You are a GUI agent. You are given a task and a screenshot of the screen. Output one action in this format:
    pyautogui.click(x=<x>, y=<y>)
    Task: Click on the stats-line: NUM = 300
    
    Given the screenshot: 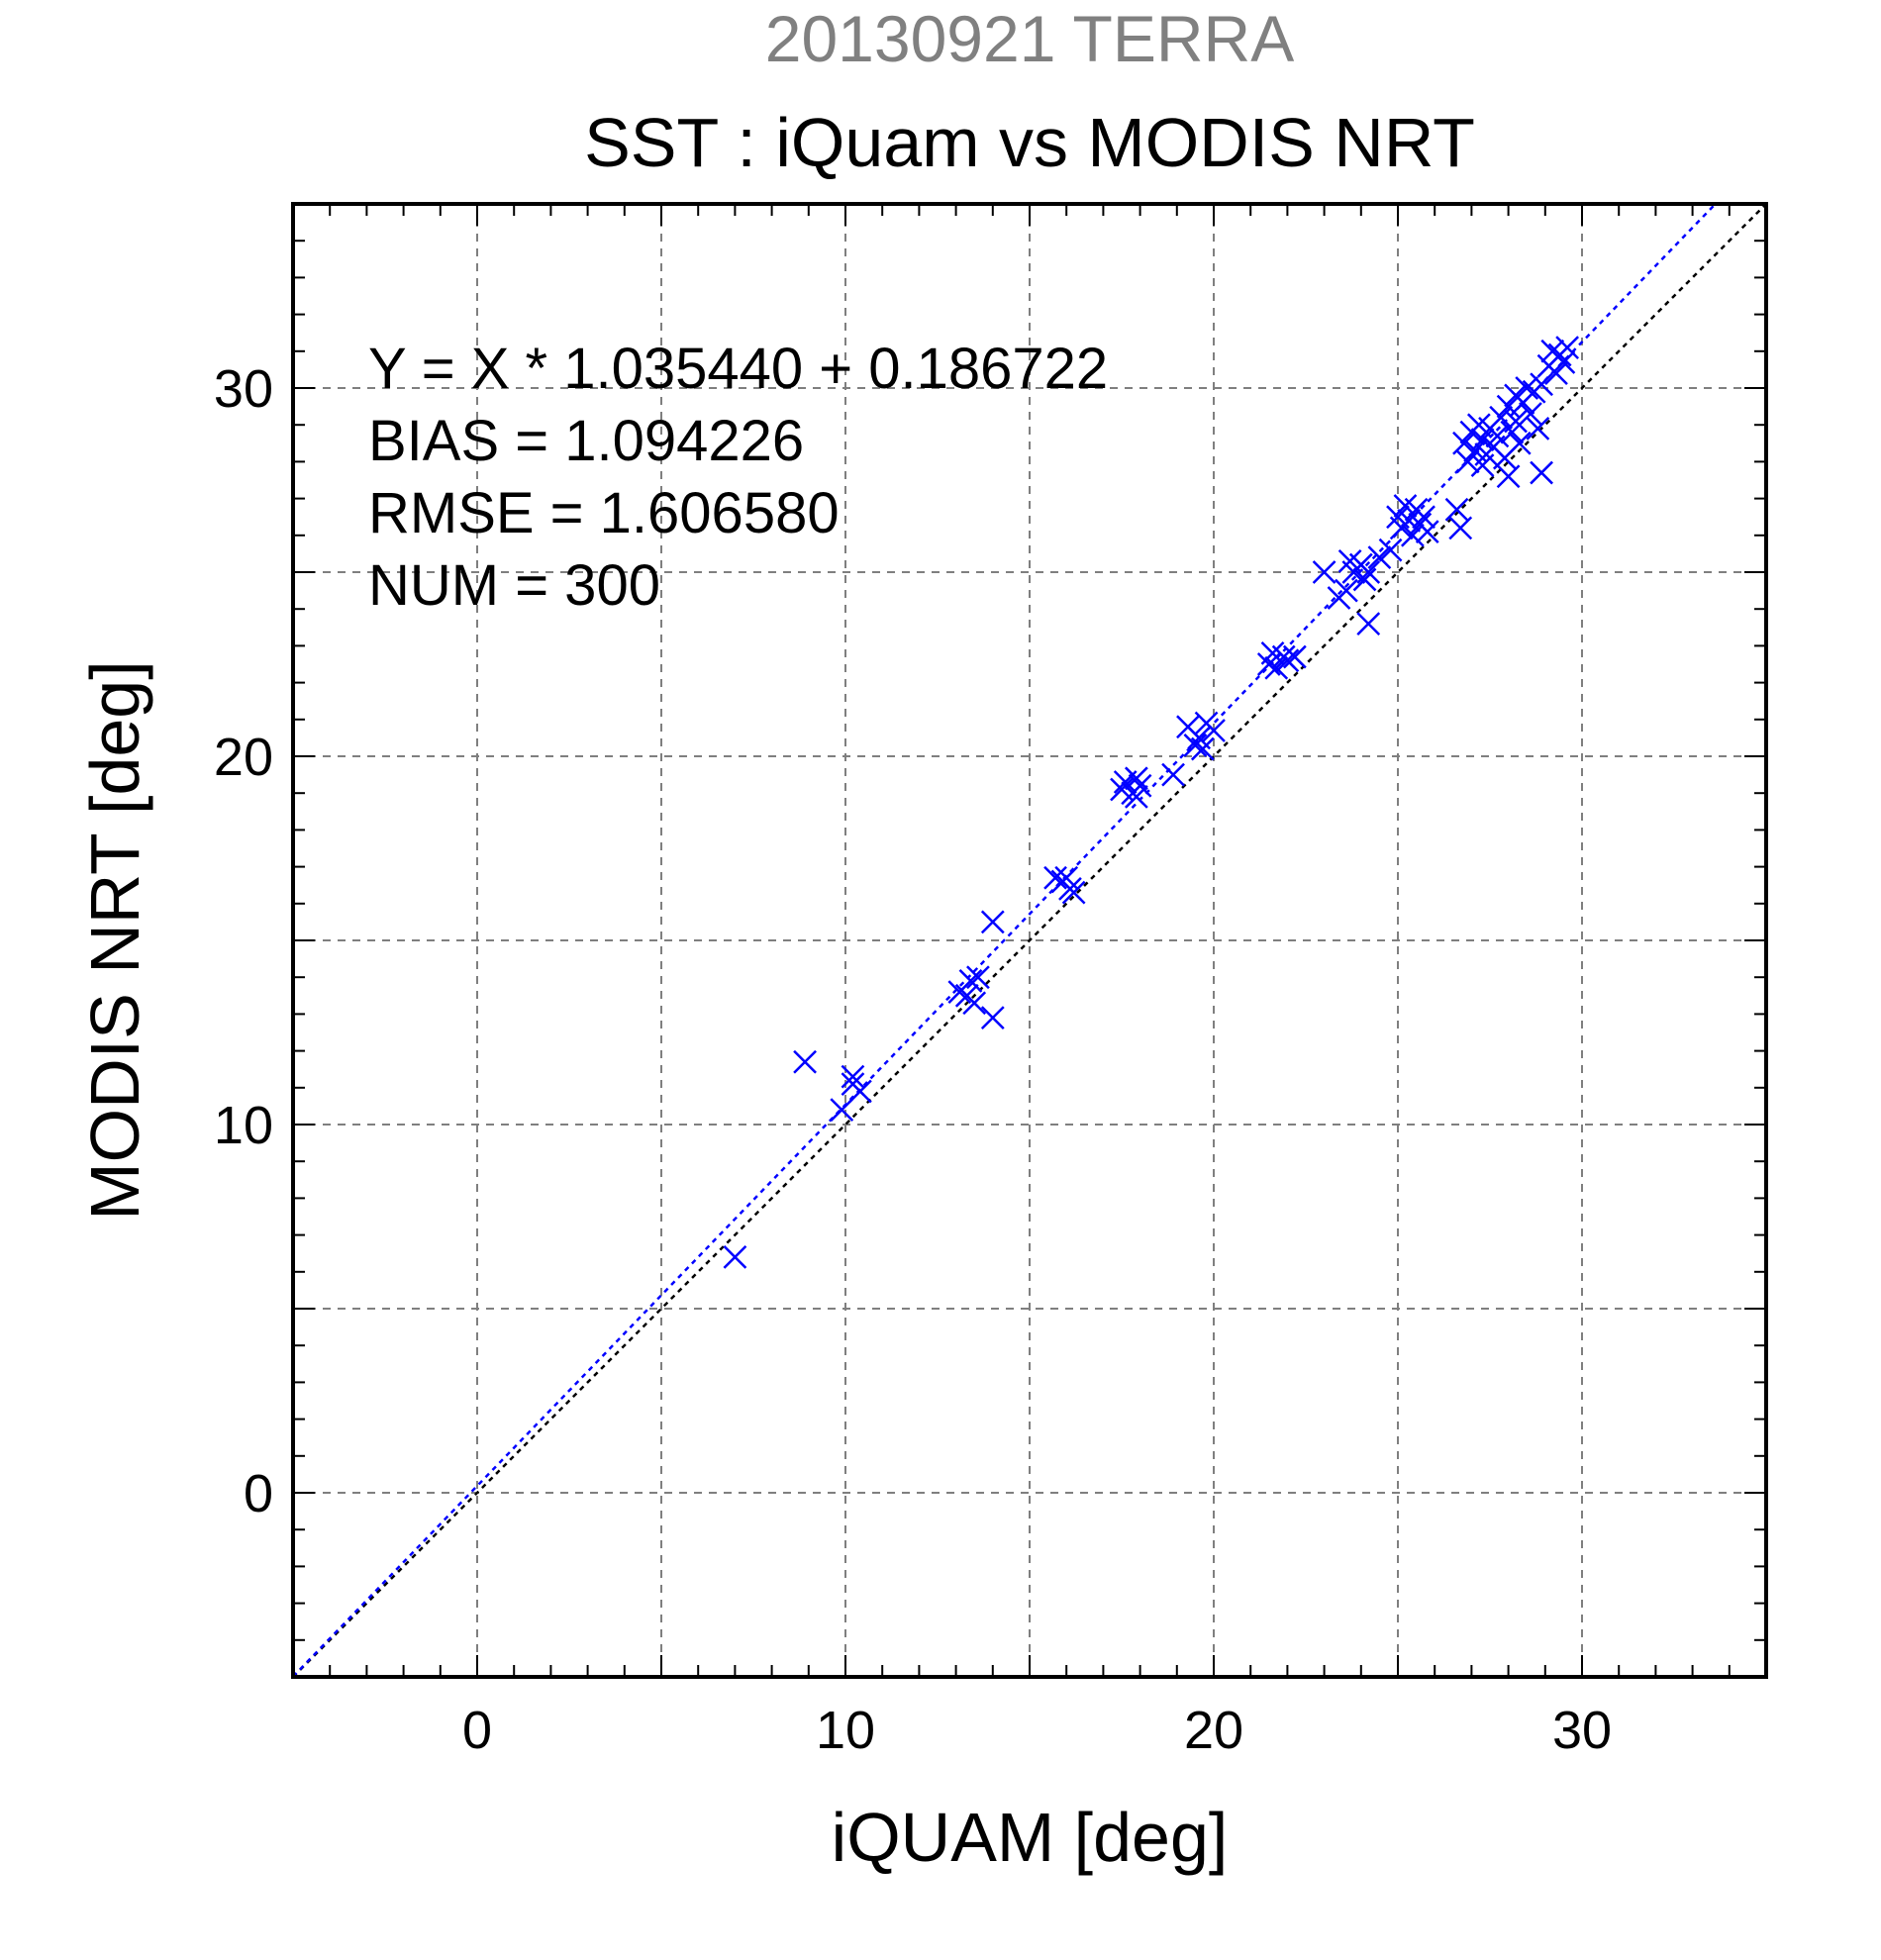 What is the action you would take?
    pyautogui.click(x=514, y=585)
    